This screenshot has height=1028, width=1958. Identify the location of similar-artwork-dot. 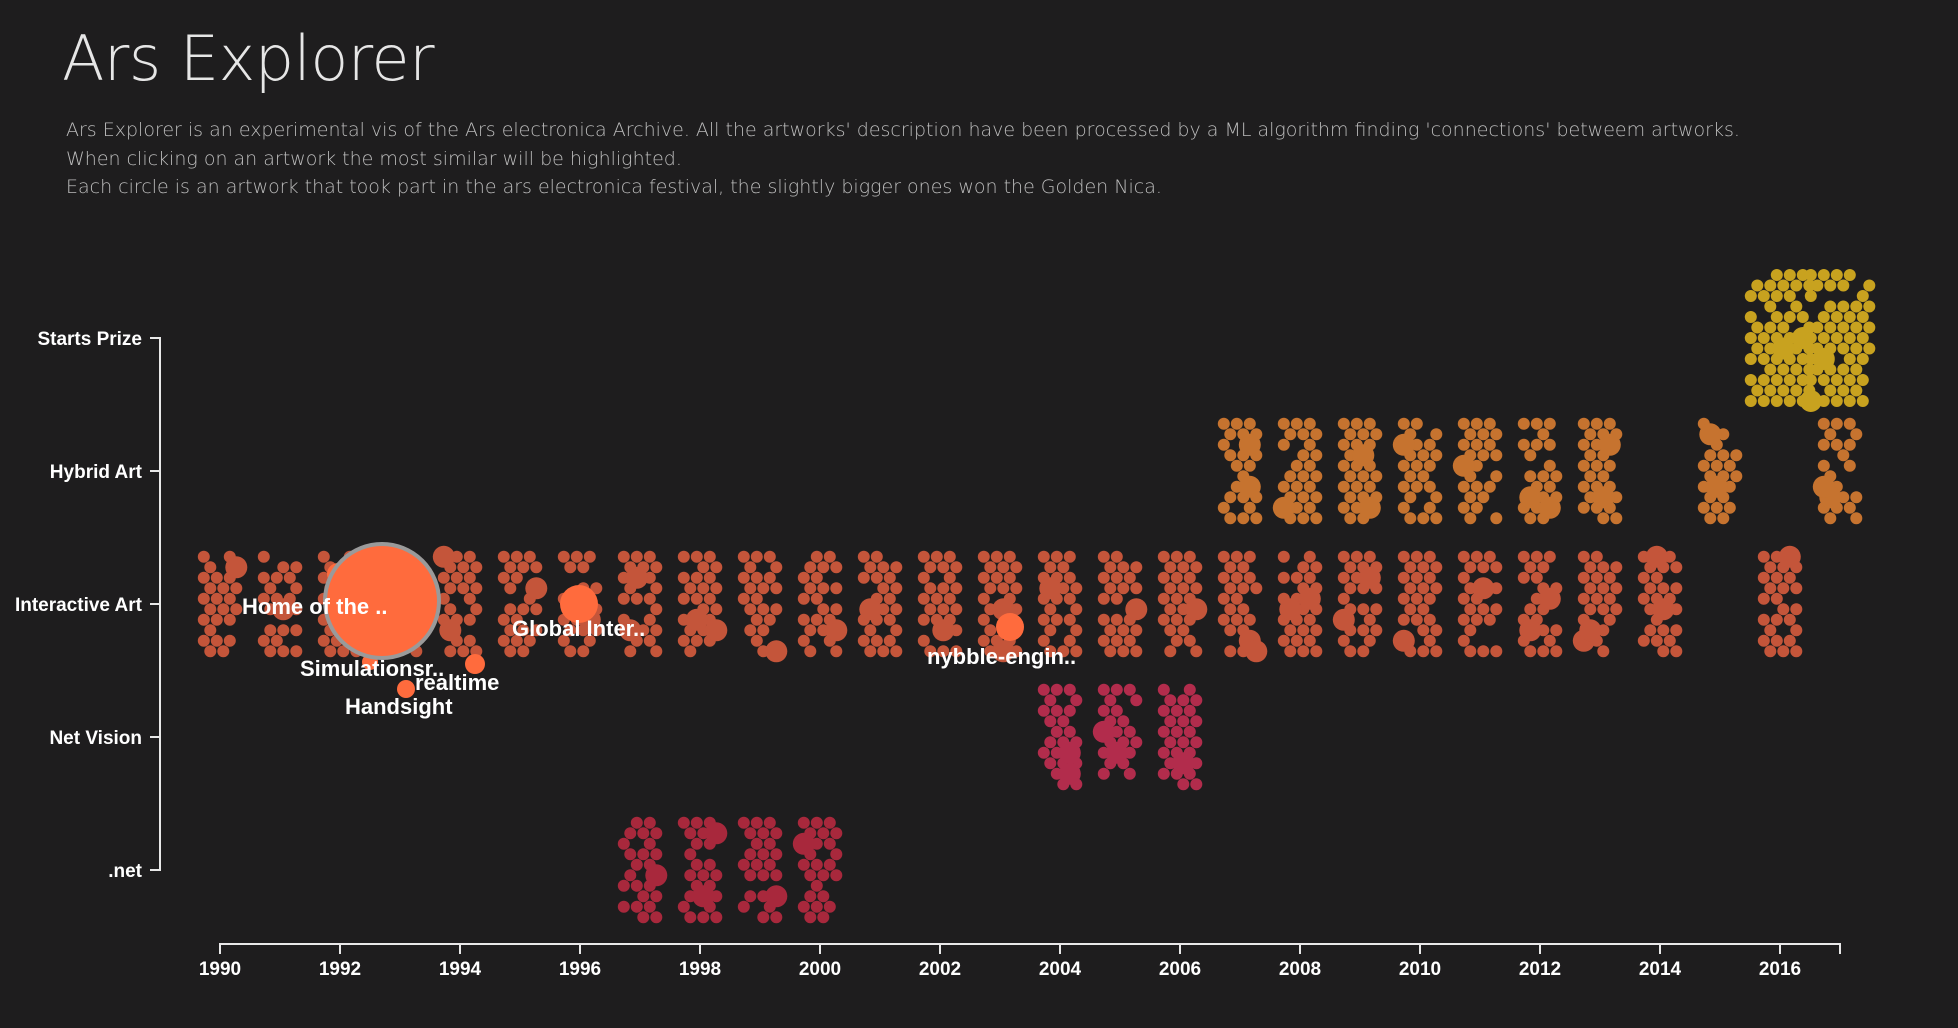
(579, 604).